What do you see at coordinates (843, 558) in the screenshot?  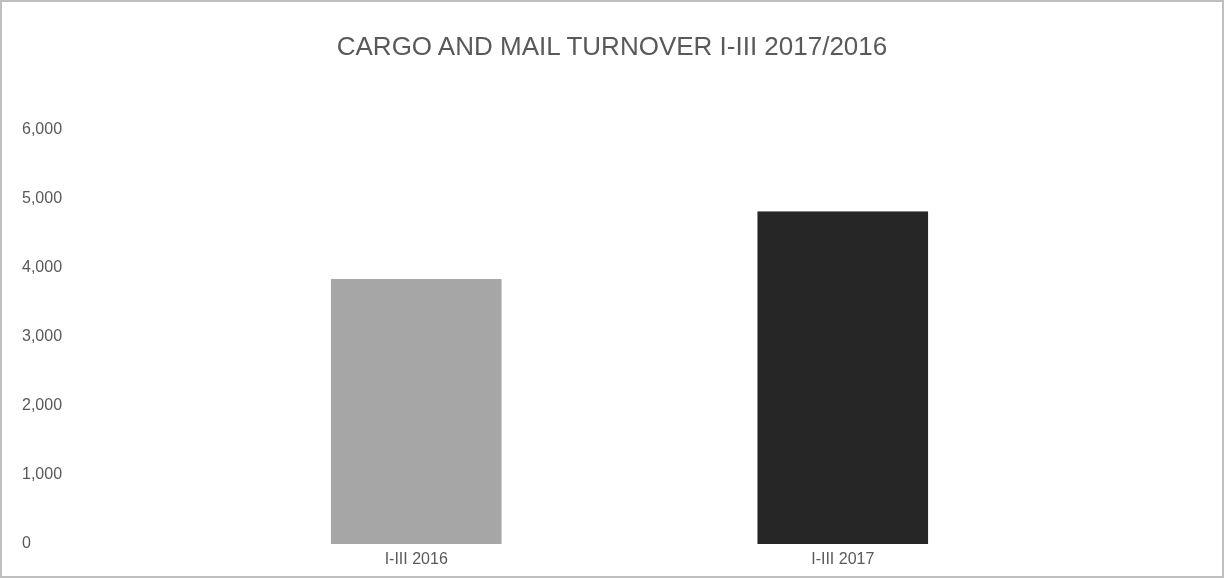 I see `x-tick-label: I-III 2017` at bounding box center [843, 558].